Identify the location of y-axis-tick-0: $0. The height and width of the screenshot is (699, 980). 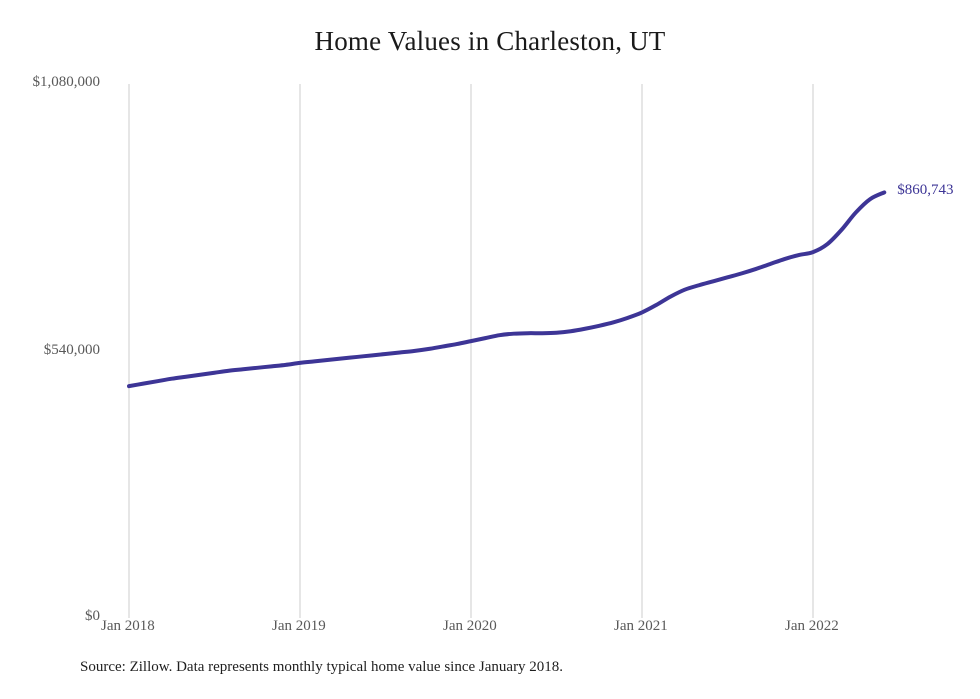
(92, 616).